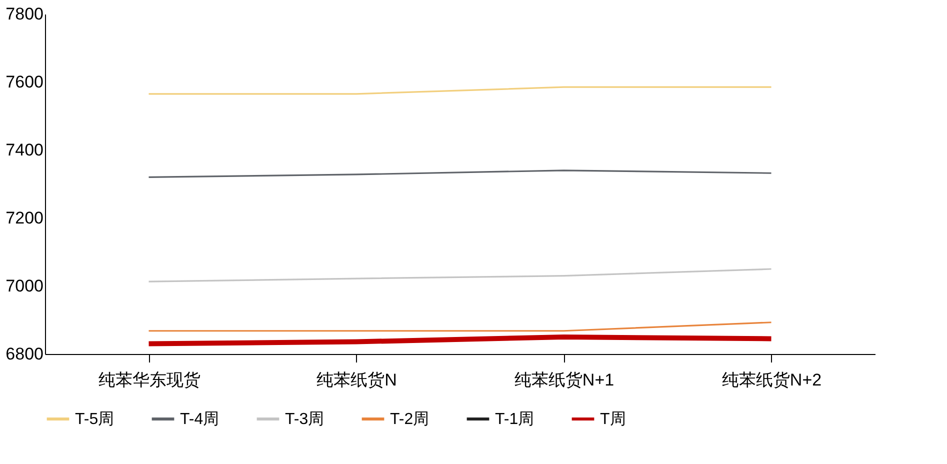 The height and width of the screenshot is (464, 947). Describe the element at coordinates (94, 419) in the screenshot. I see `legend-label: T-5周` at that location.